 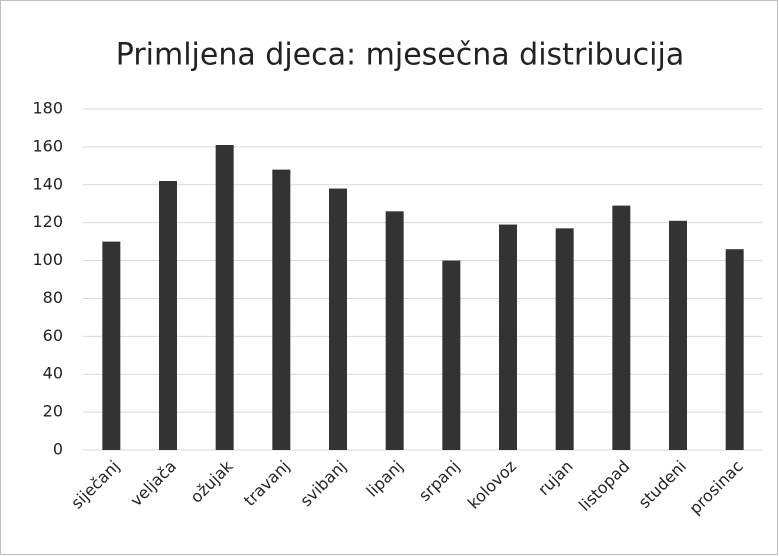 I want to click on y-tick-label: 120, so click(x=47, y=221).